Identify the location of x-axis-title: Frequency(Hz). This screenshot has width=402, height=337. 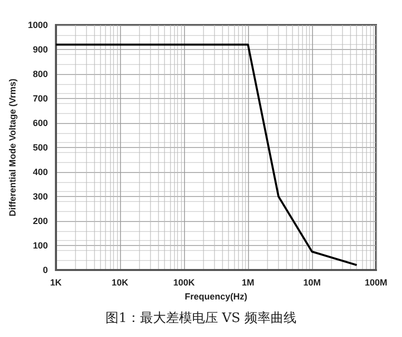
(216, 296).